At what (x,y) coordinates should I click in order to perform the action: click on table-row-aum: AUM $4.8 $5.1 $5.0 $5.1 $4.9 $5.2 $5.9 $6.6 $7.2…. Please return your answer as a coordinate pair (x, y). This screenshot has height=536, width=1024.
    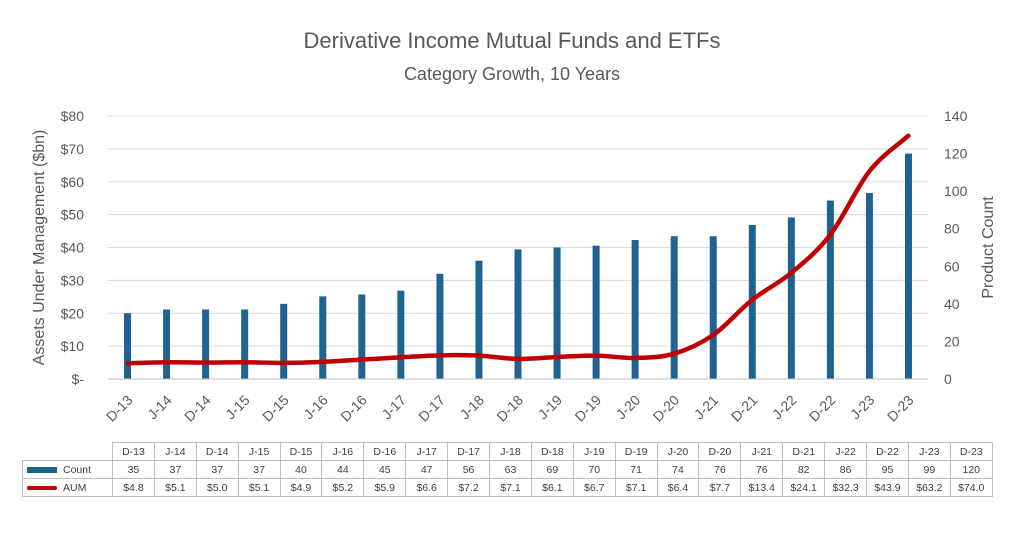
    Looking at the image, I should click on (507, 487).